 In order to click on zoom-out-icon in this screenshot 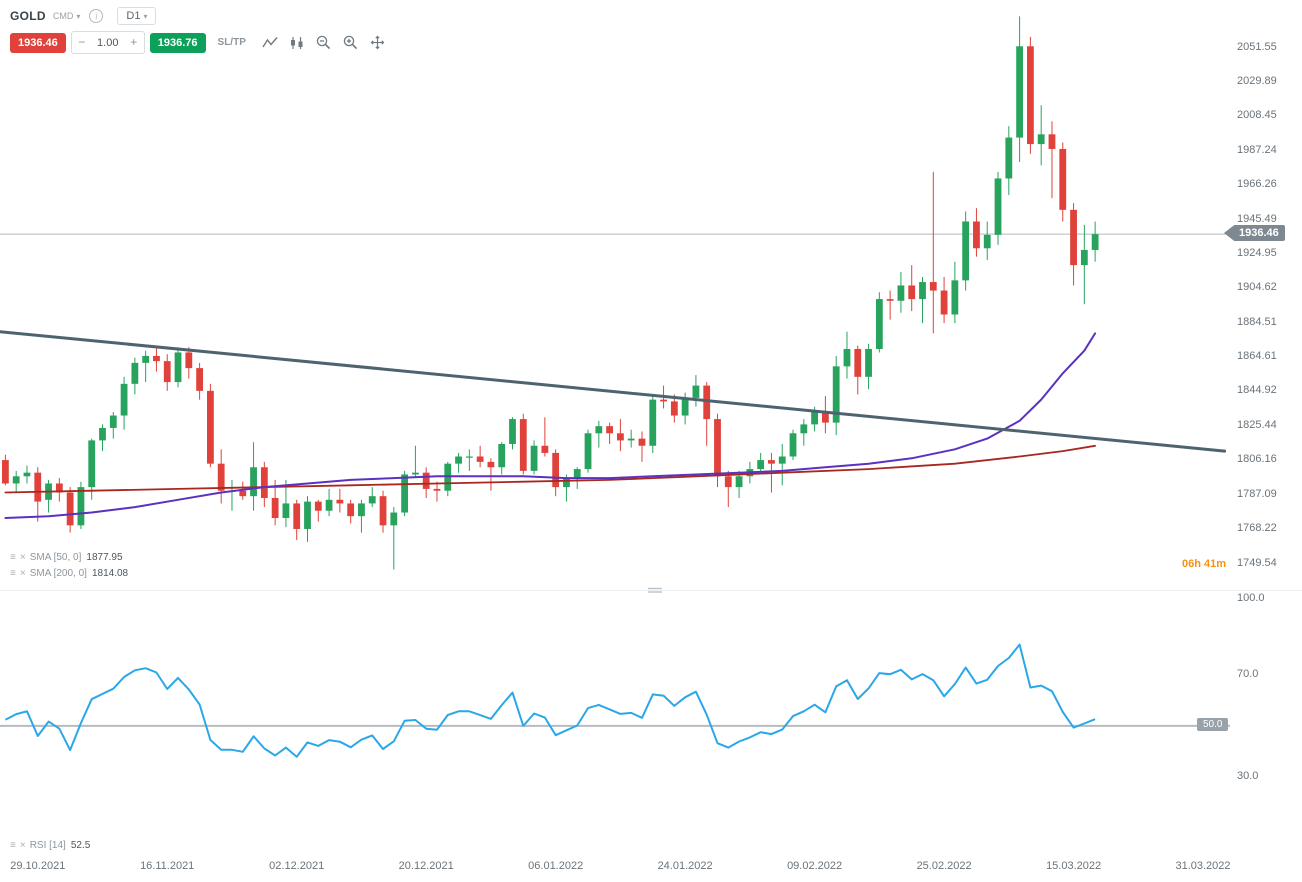, I will do `click(323, 42)`.